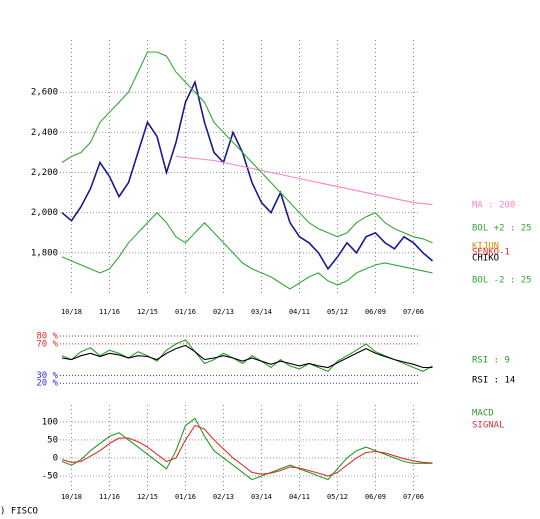  What do you see at coordinates (491, 253) in the screenshot?
I see `annotation: SENKO-1` at bounding box center [491, 253].